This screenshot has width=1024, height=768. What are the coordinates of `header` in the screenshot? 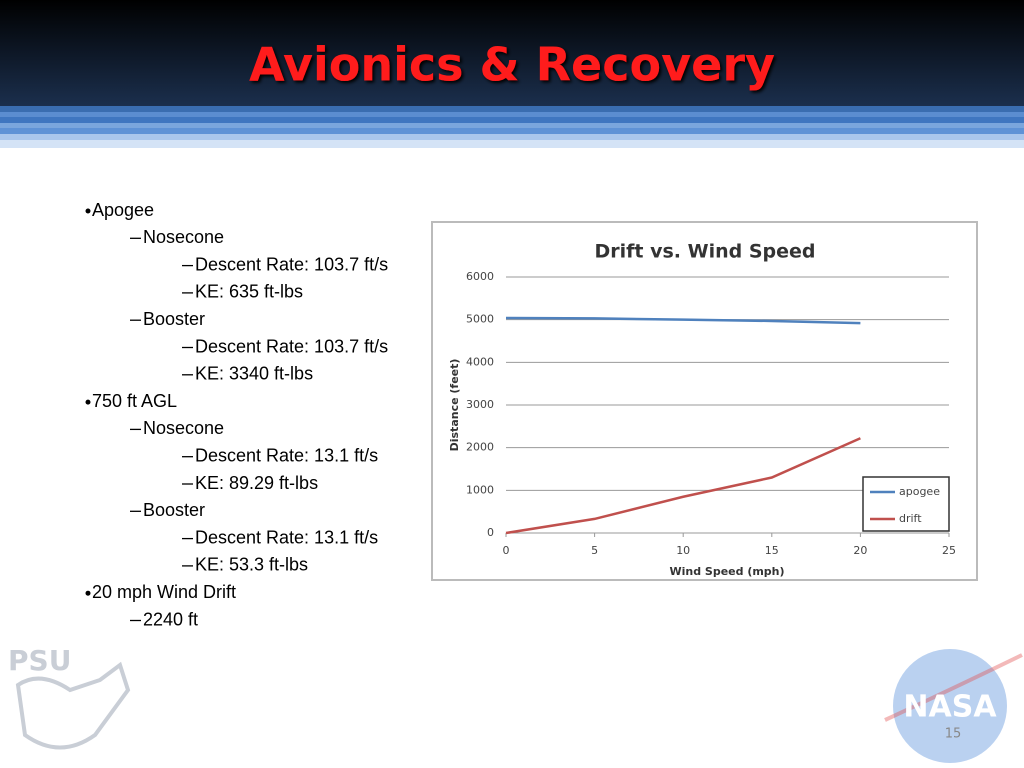 It's located at (512, 53).